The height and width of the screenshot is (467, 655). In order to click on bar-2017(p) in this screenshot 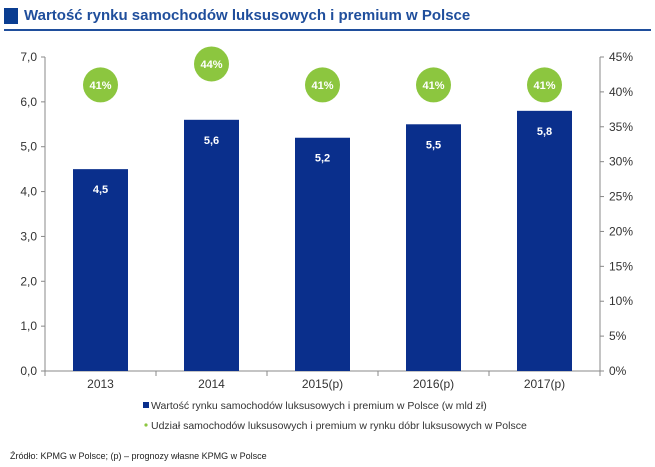, I will do `click(544, 240)`.